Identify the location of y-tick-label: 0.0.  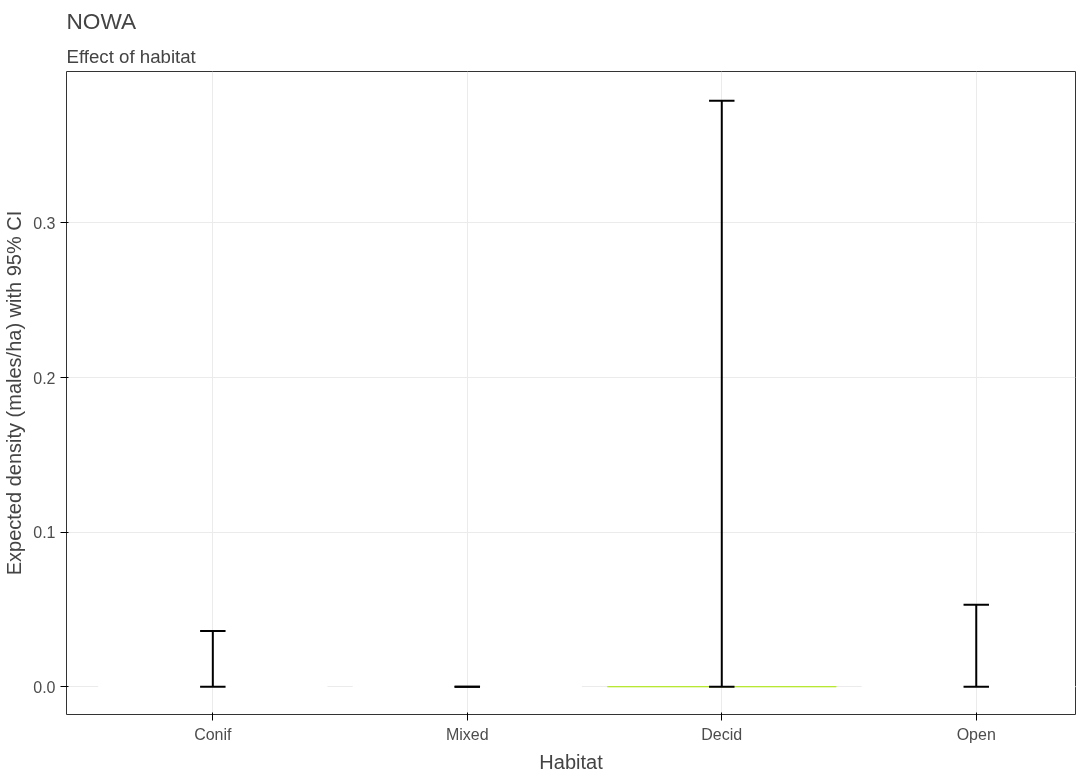
(44, 687).